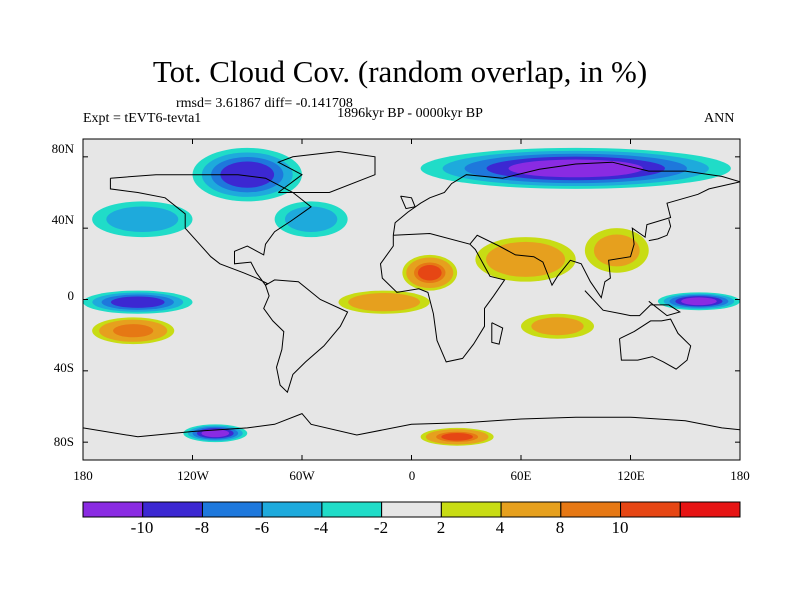  Describe the element at coordinates (142, 118) in the screenshot. I see `experiment-label: Expt = tEVT6-tevta1` at that location.